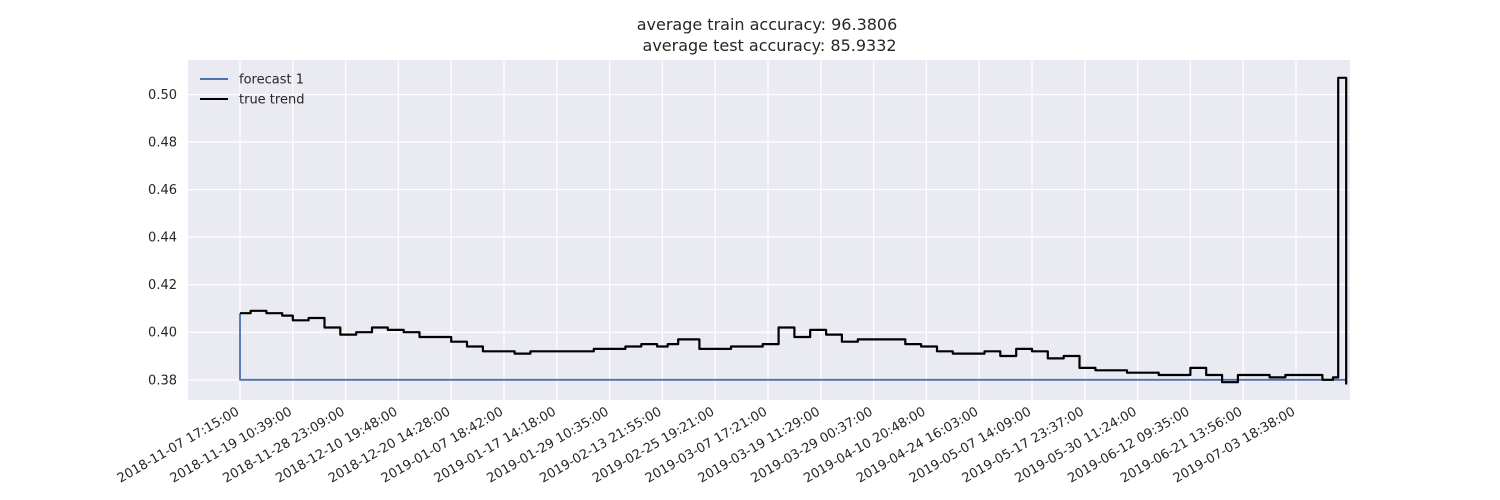 The width and height of the screenshot is (1500, 500). Describe the element at coordinates (271, 100) in the screenshot. I see `legend-label-1: true trend` at that location.